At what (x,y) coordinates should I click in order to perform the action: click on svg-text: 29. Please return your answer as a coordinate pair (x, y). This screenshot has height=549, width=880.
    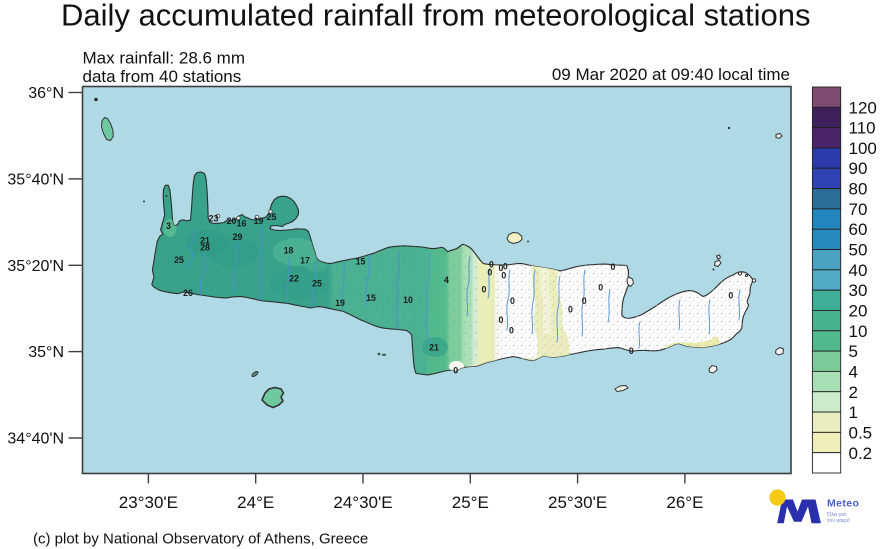
    Looking at the image, I should click on (238, 237).